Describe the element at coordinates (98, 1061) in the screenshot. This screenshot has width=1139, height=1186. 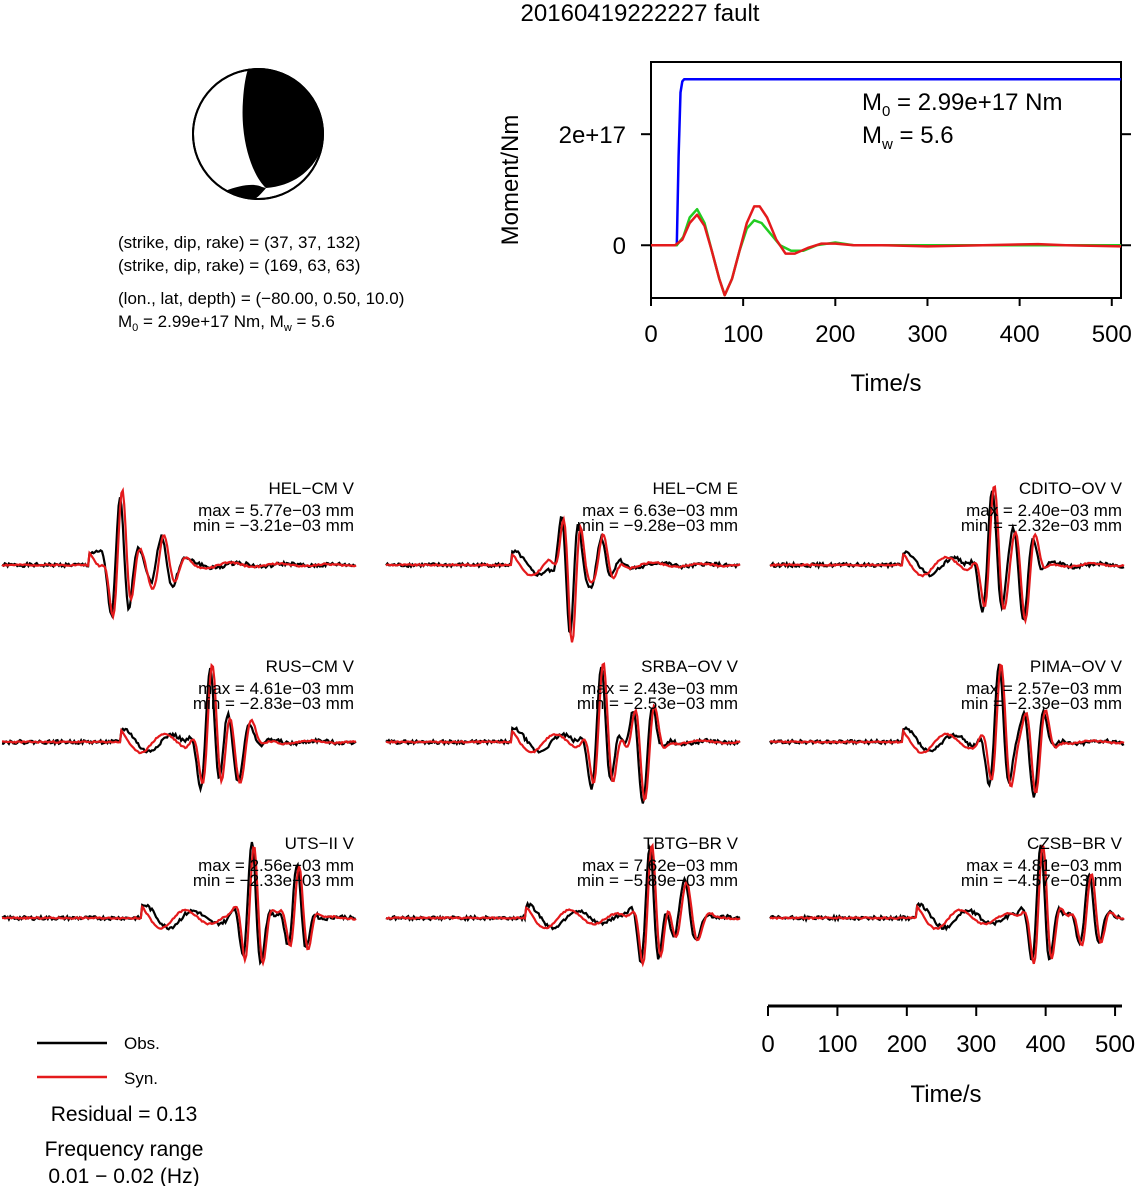
I see `legend: Obs. Syn.` at that location.